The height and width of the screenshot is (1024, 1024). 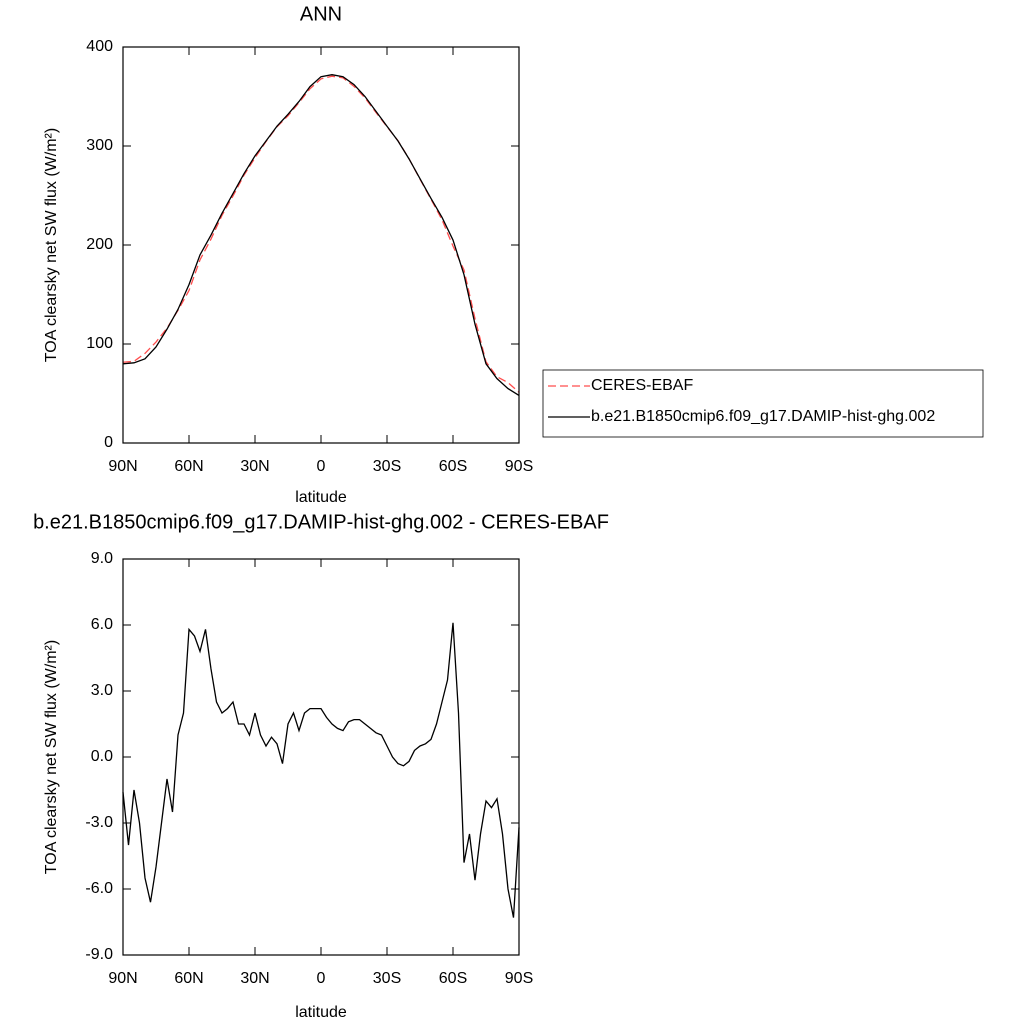 I want to click on y-tick-label: 300, so click(x=99, y=145).